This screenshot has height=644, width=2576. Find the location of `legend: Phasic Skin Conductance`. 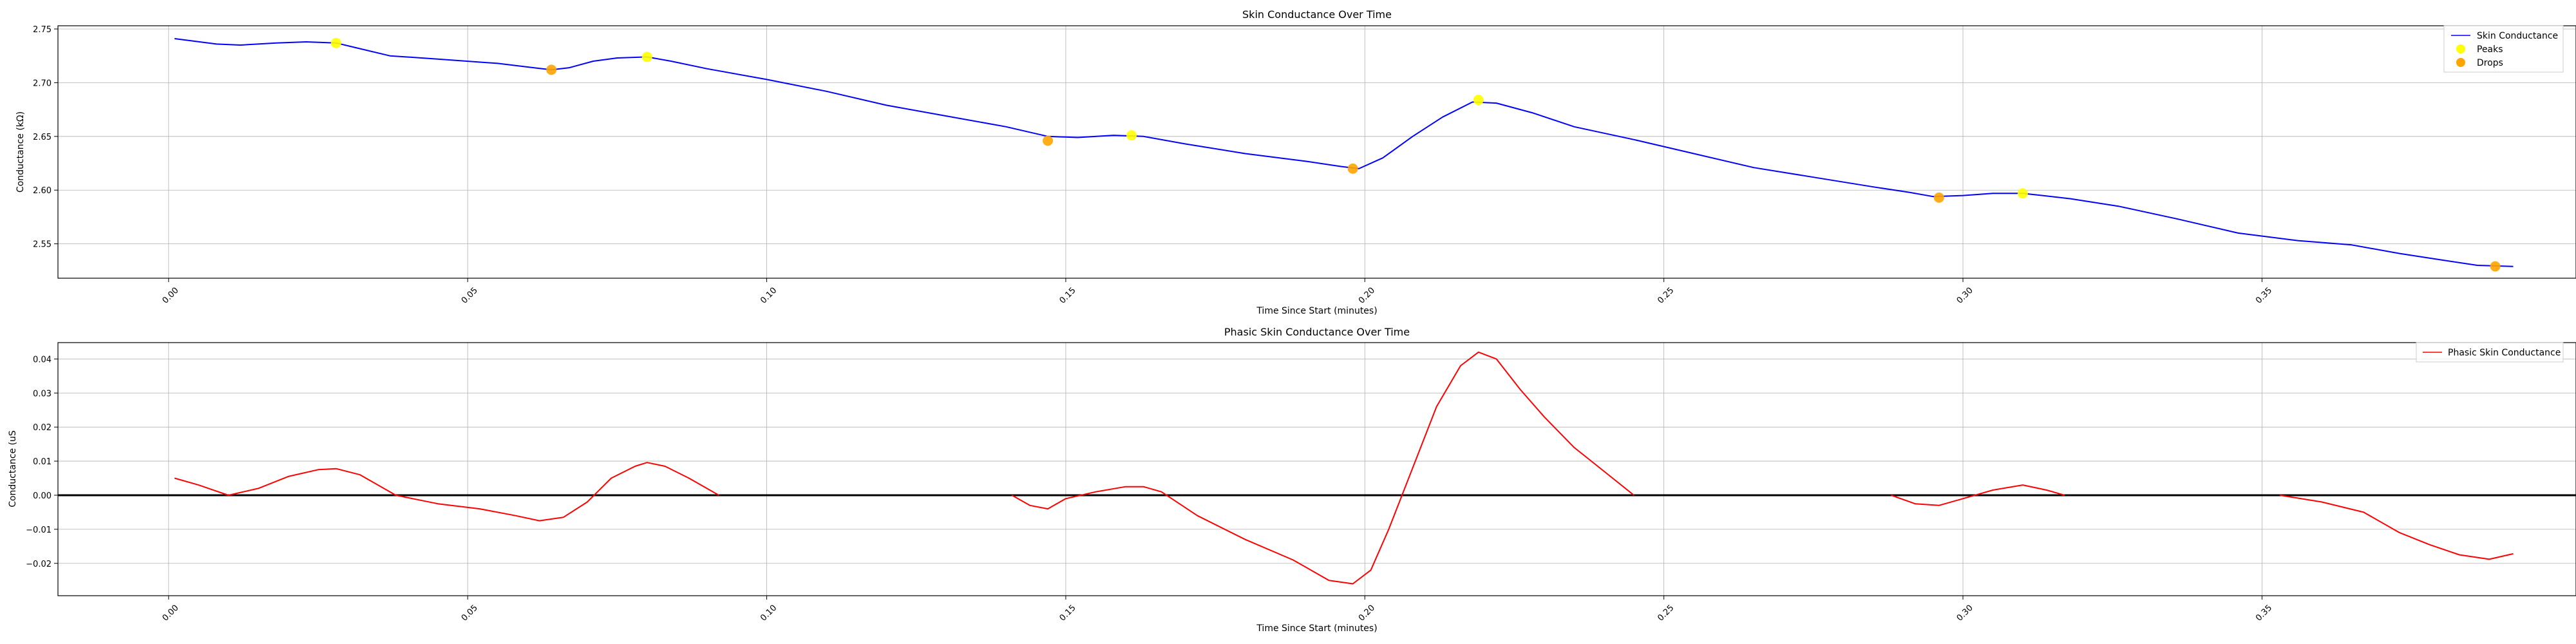

legend: Phasic Skin Conductance is located at coordinates (2490, 352).